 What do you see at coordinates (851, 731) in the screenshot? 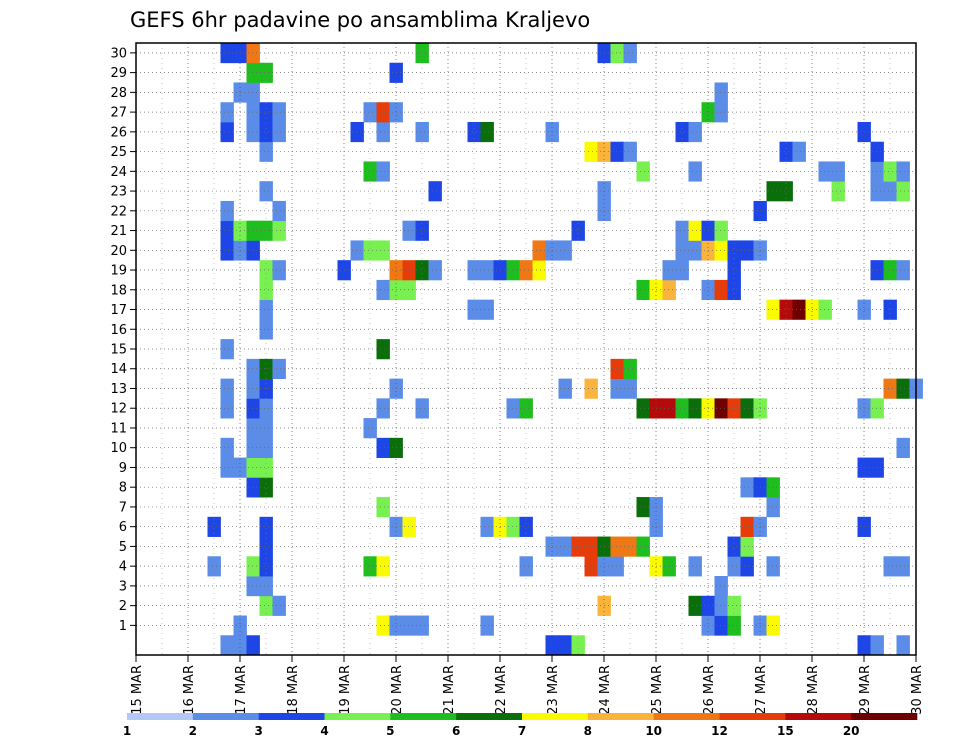
I see `colorbar-label: 20` at bounding box center [851, 731].